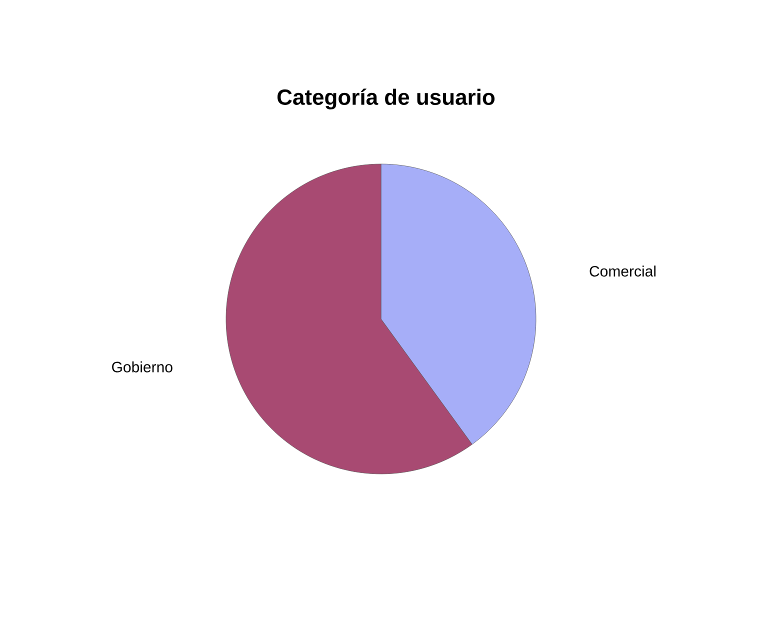 The height and width of the screenshot is (617, 772). What do you see at coordinates (386, 99) in the screenshot?
I see `chart-title: Categoría de usuario` at bounding box center [386, 99].